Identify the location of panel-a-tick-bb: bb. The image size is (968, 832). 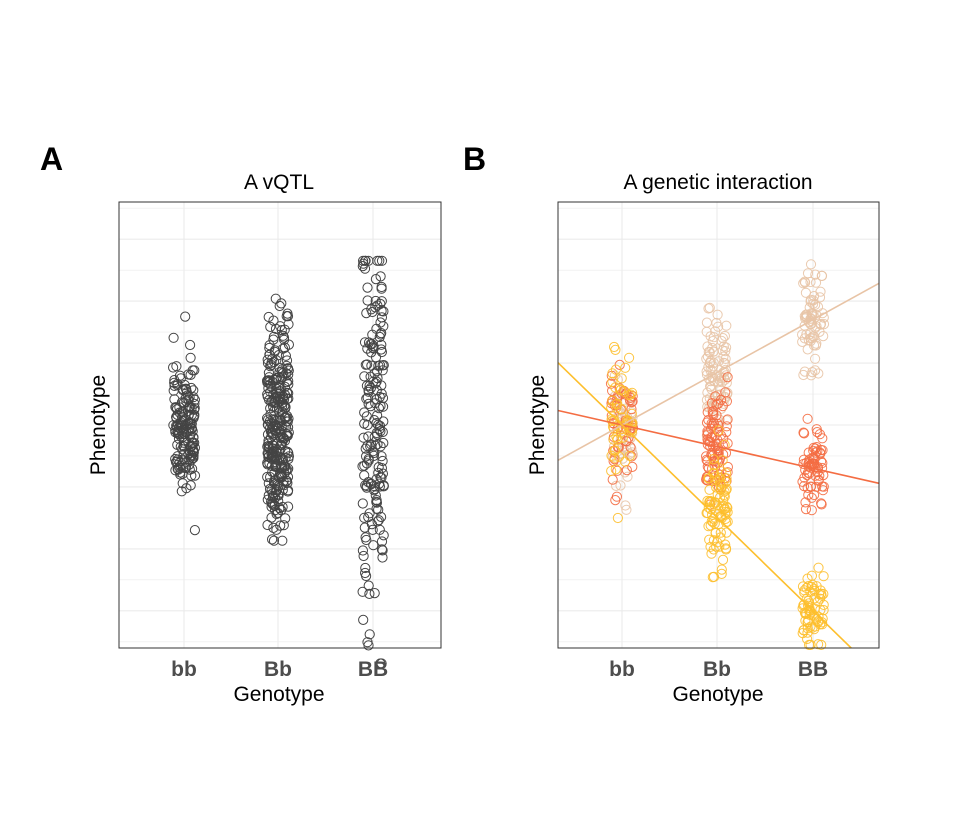
(184, 669).